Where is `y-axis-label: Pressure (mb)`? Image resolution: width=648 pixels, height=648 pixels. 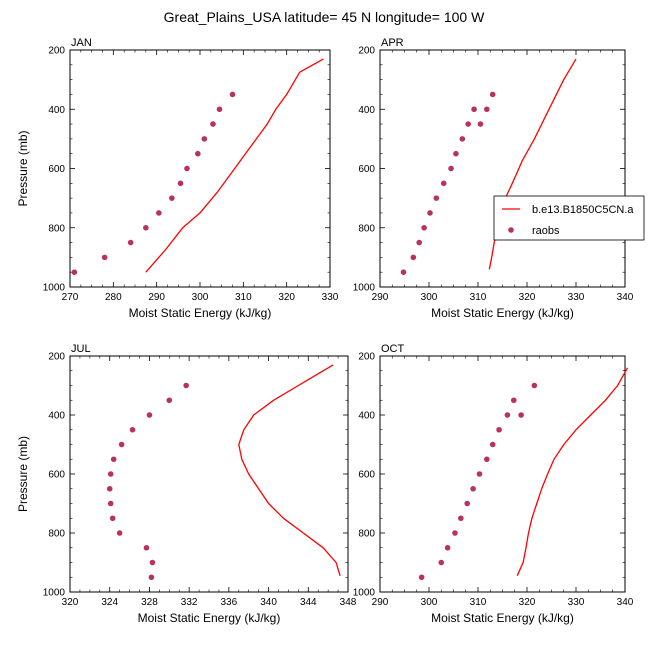 y-axis-label: Pressure (mb) is located at coordinates (23, 474).